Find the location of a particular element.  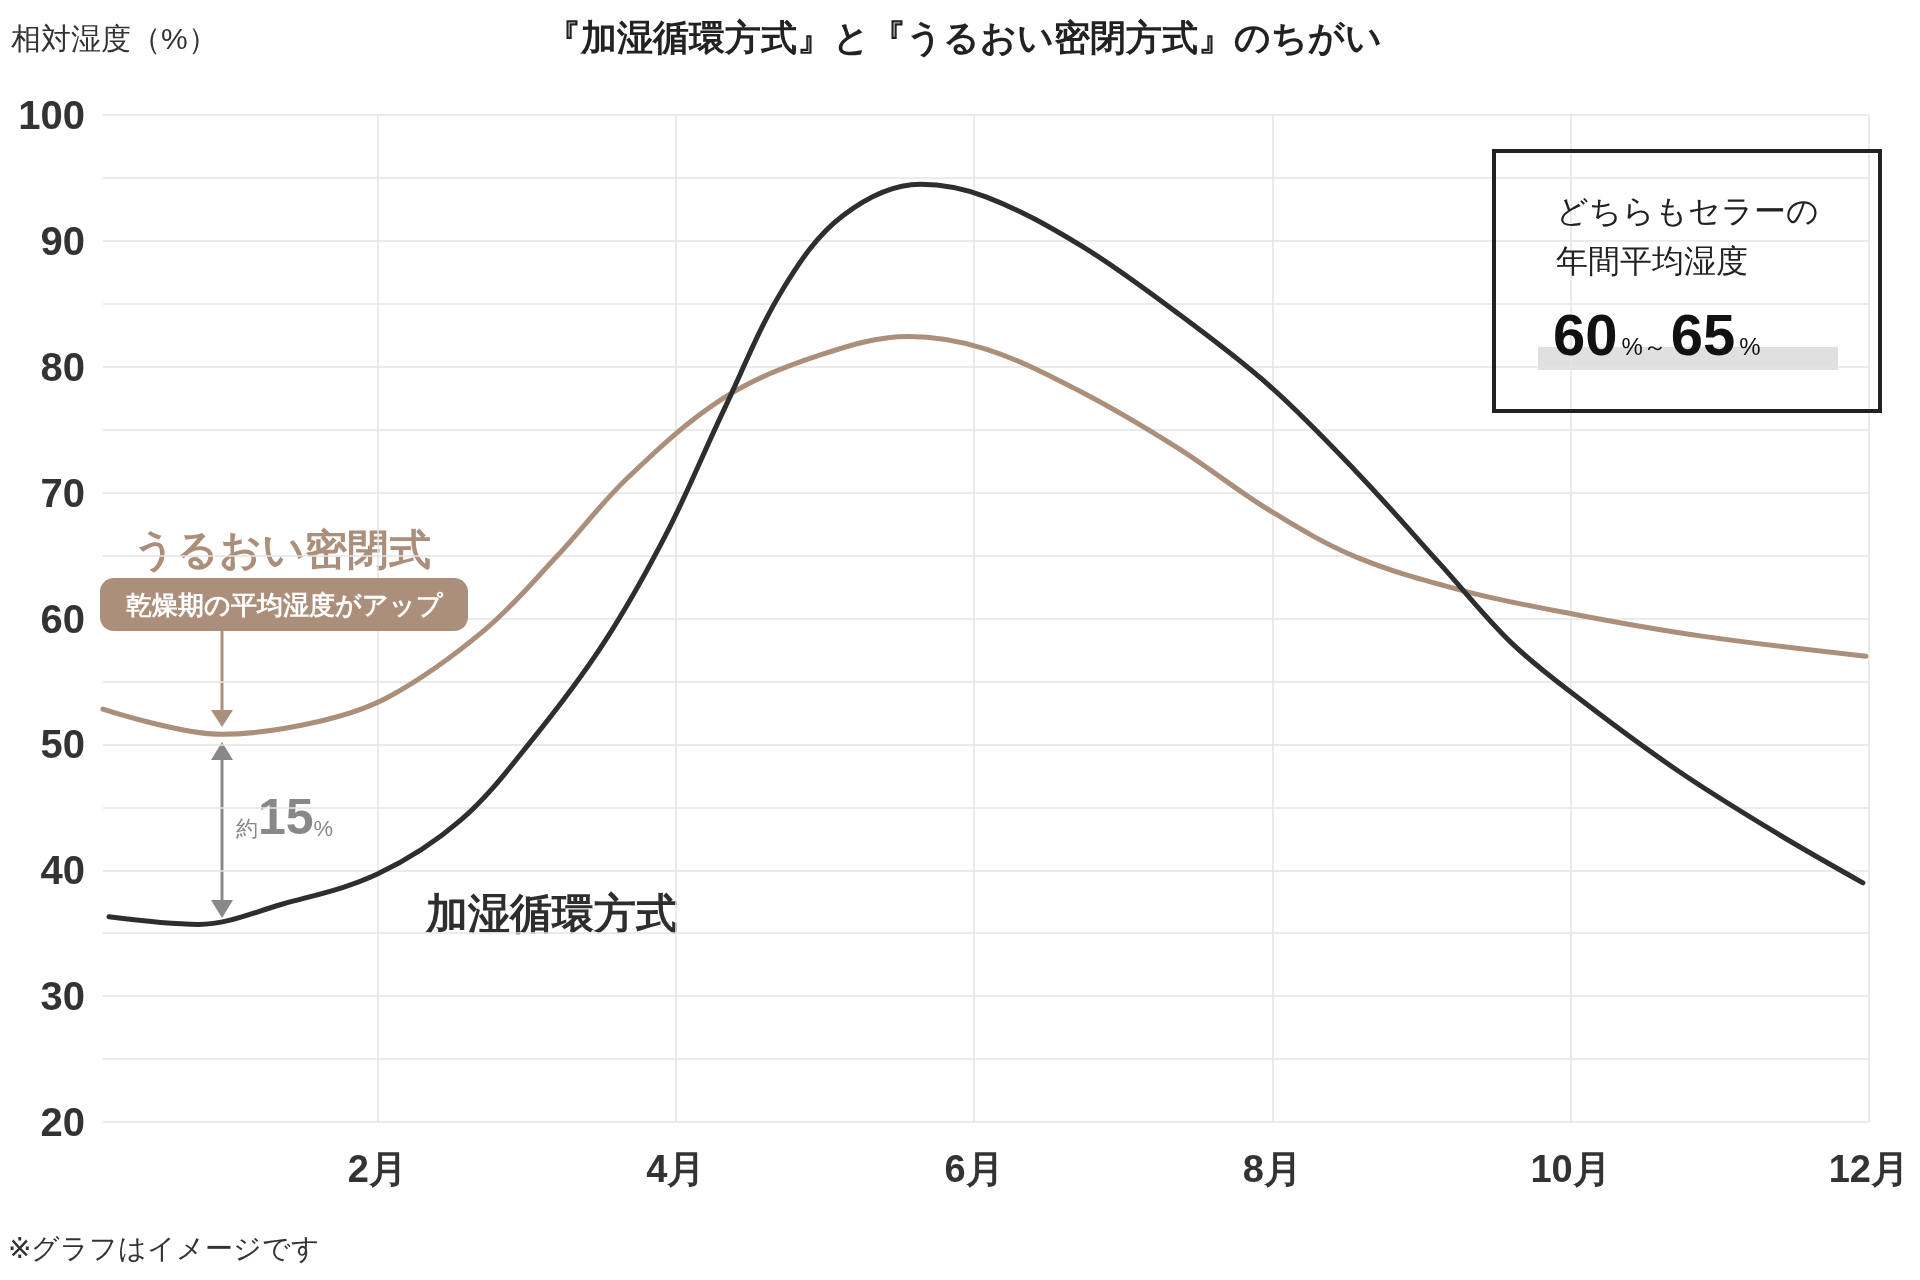

annotation: 乾燥期の平均湿度がアップ is located at coordinates (284, 605).